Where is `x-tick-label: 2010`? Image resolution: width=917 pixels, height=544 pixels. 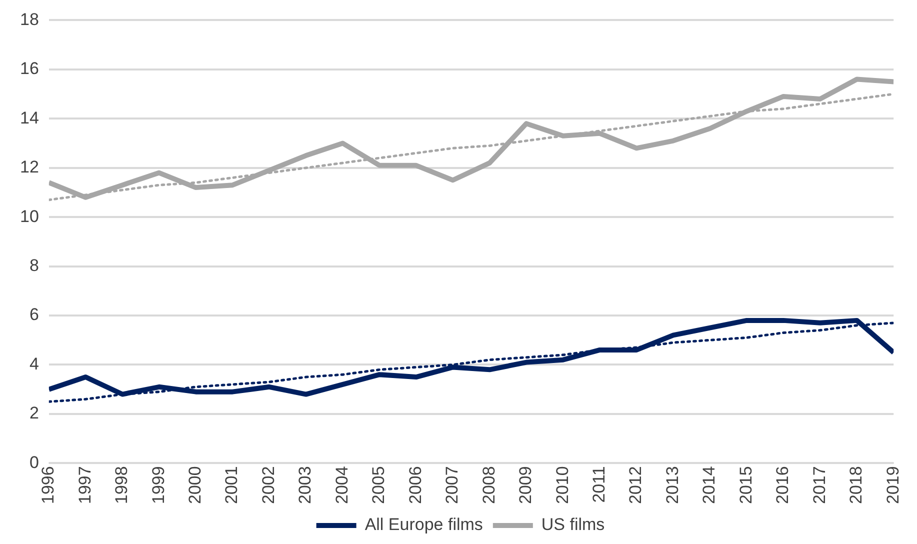 x-tick-label: 2010 is located at coordinates (562, 485).